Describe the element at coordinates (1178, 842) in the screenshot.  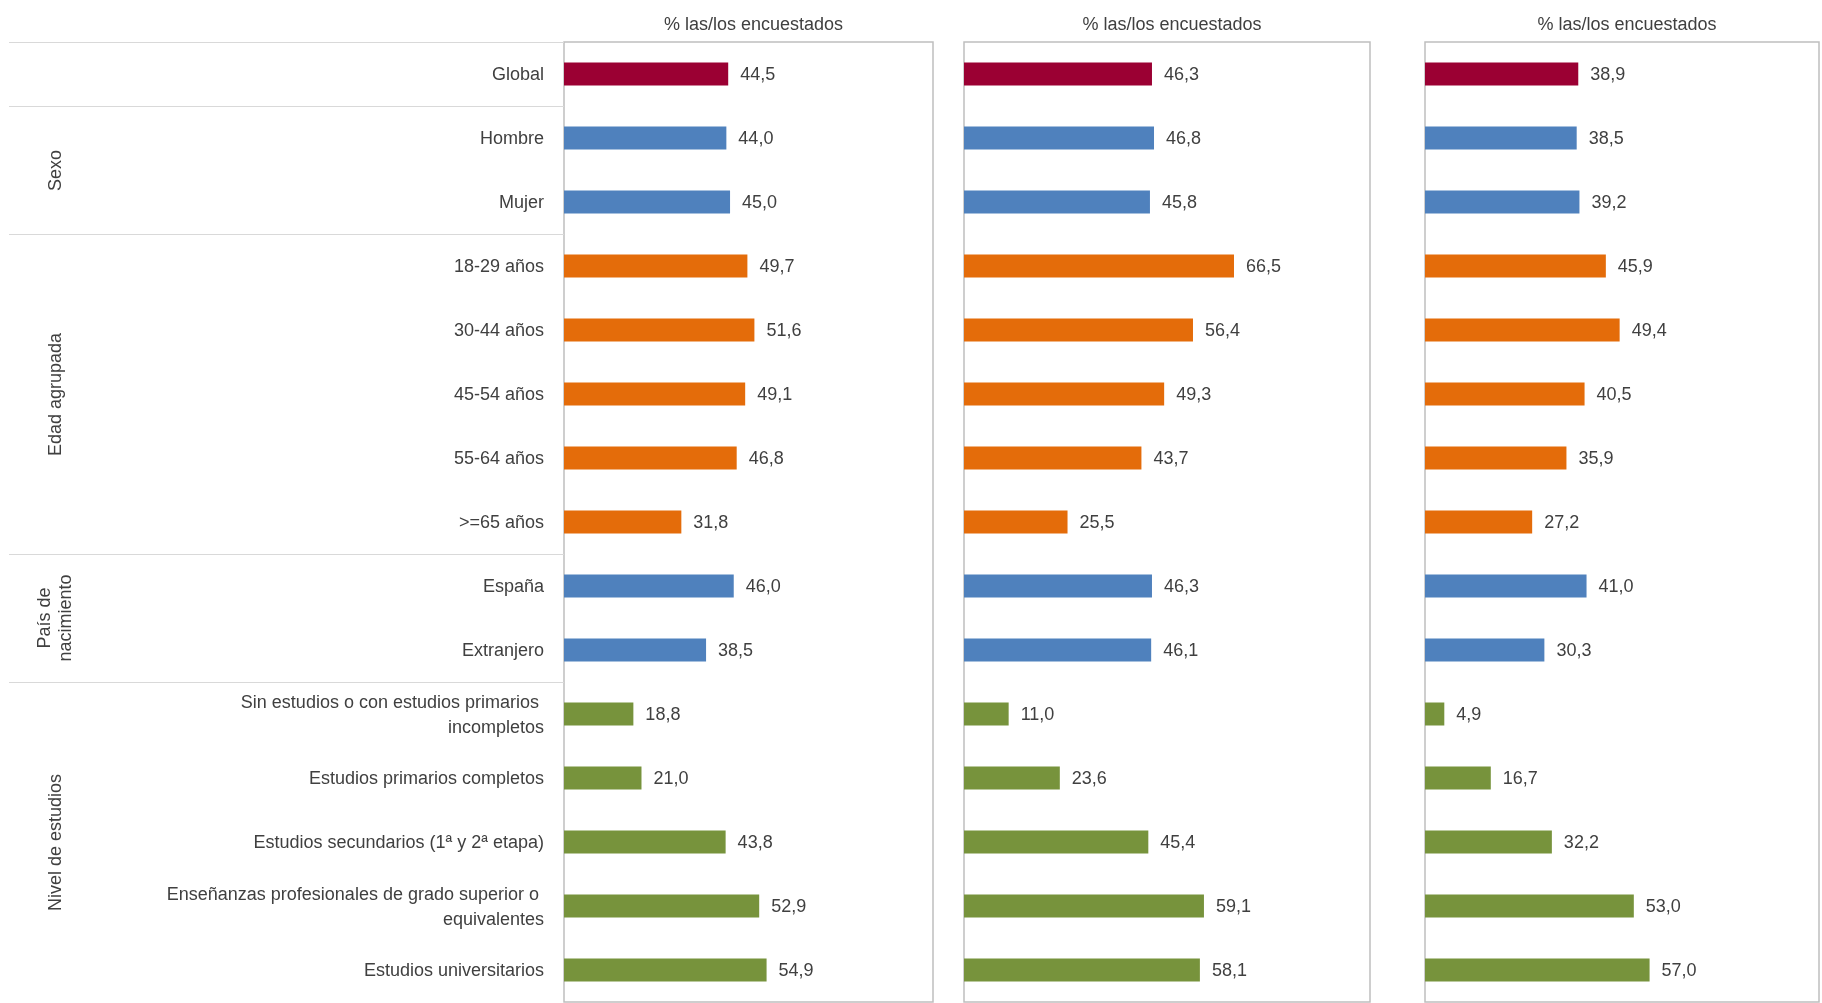
I see `data-label: 45,4` at that location.